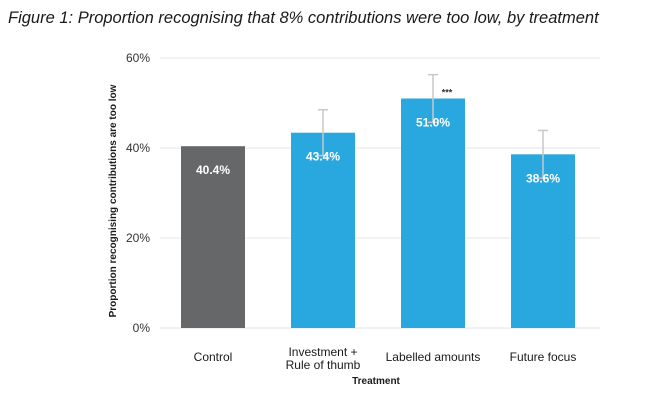 This screenshot has width=669, height=403. What do you see at coordinates (138, 58) in the screenshot?
I see `y-tick-label: 60%` at bounding box center [138, 58].